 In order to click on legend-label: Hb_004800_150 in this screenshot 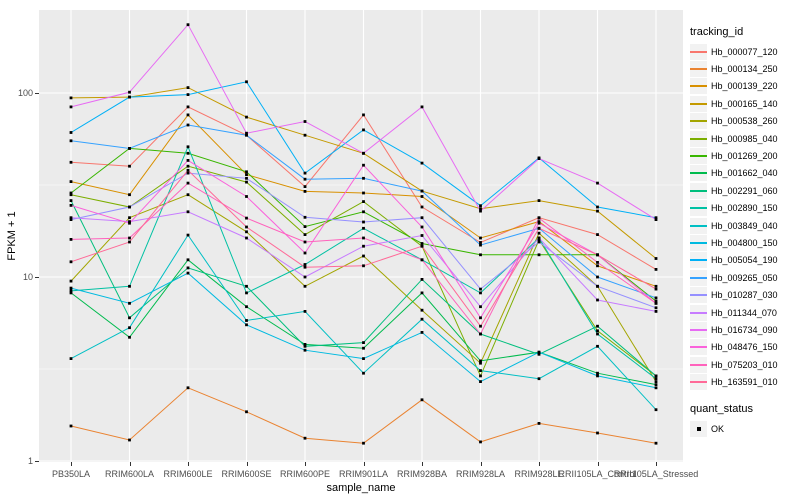, I will do `click(744, 242)`.